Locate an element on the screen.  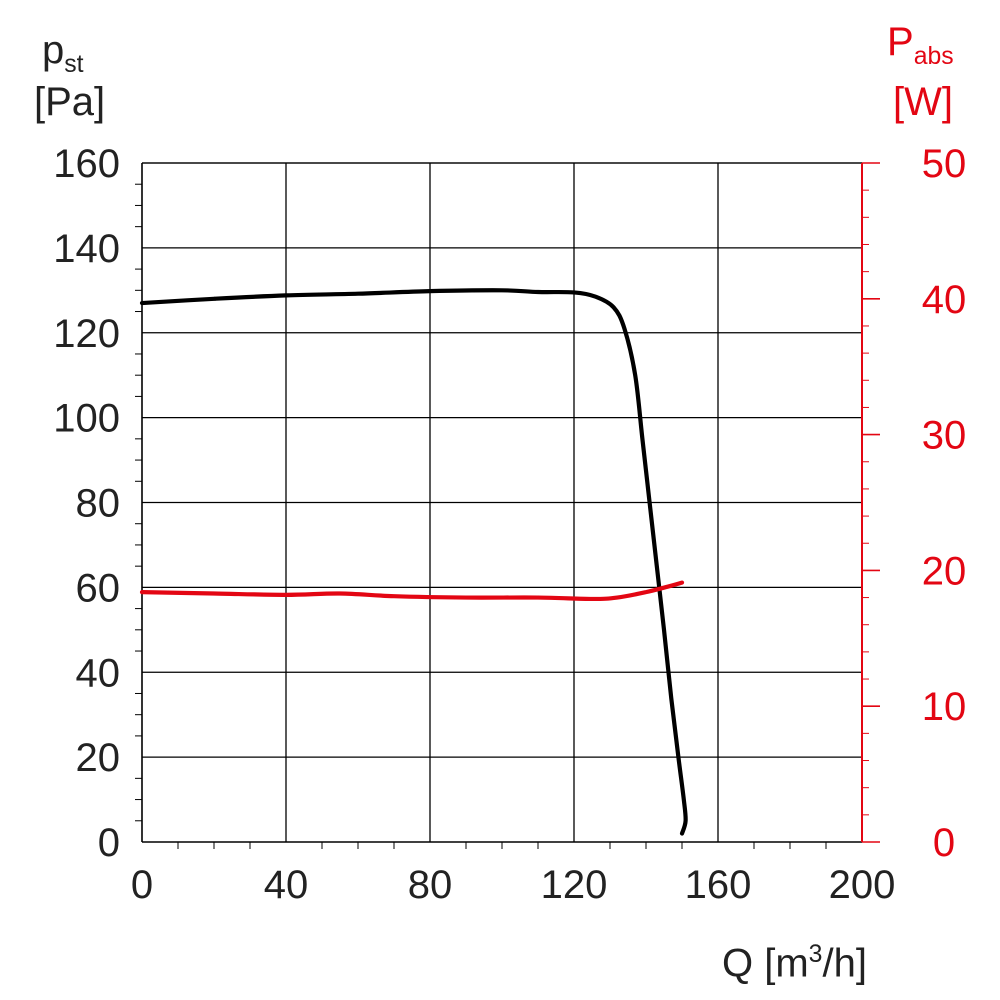
left-tick-label: 100 is located at coordinates (86, 419).